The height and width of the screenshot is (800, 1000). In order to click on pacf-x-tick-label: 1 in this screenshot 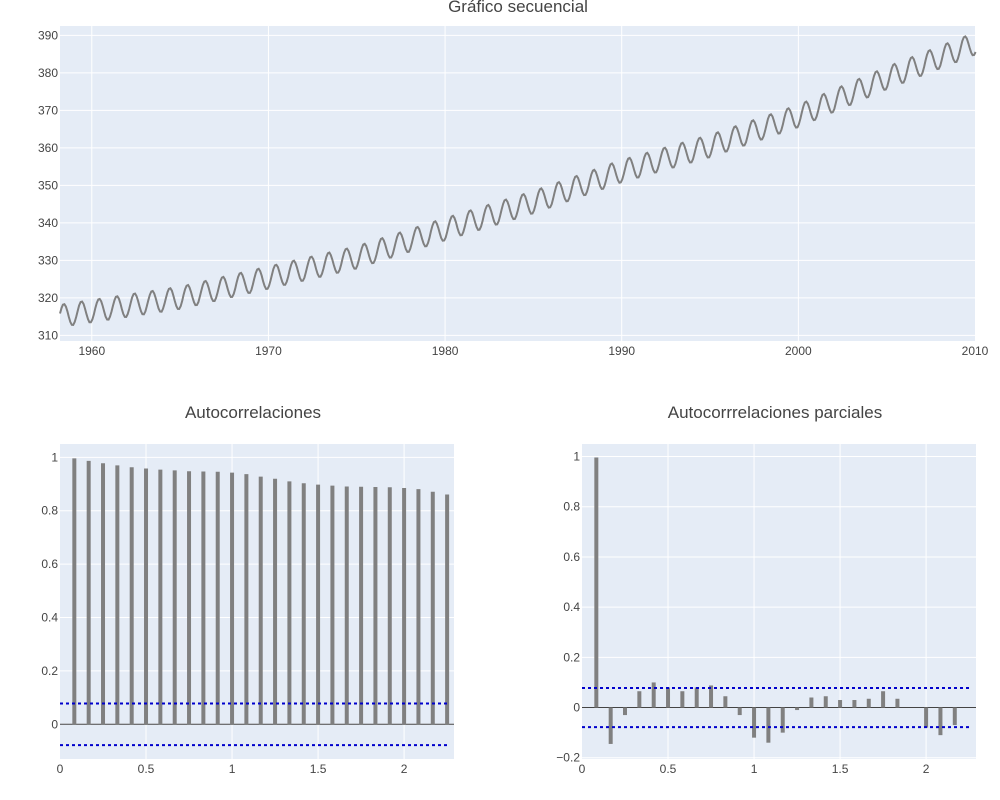, I will do `click(754, 769)`.